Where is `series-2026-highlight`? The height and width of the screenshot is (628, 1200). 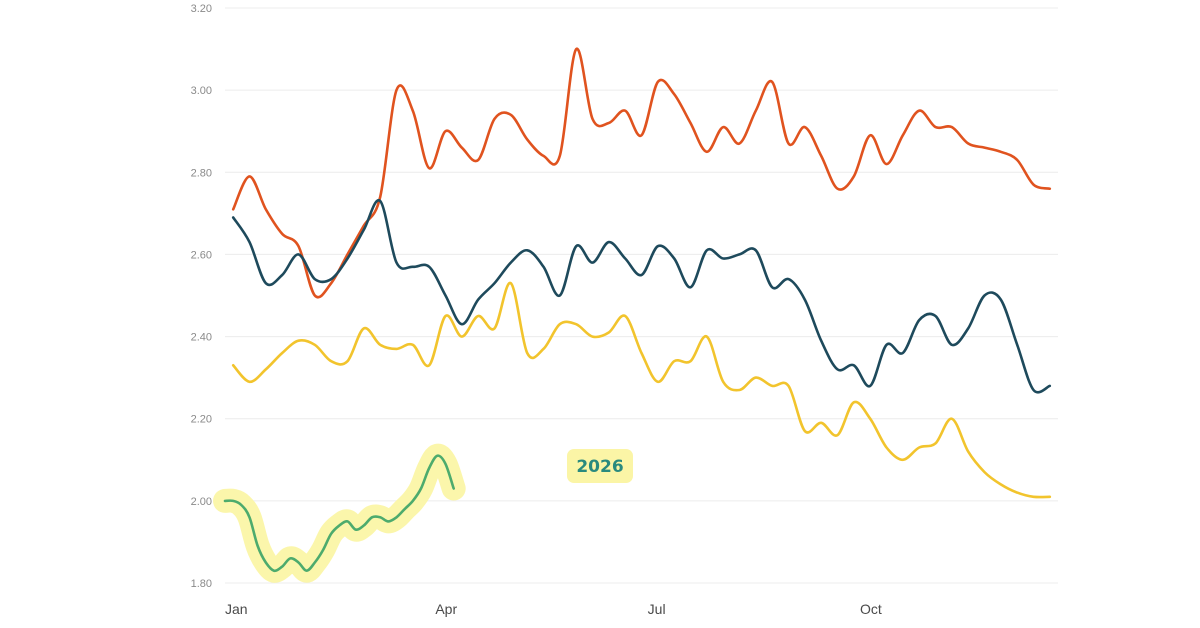 series-2026-highlight is located at coordinates (339, 513).